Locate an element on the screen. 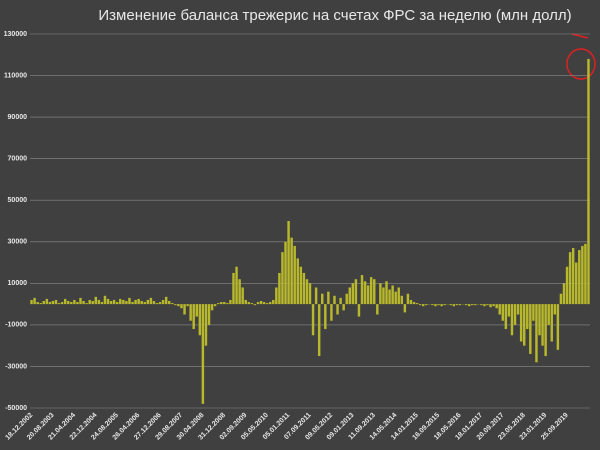 This screenshot has height=450, width=600. y-tick-label: 10000 is located at coordinates (18, 283).